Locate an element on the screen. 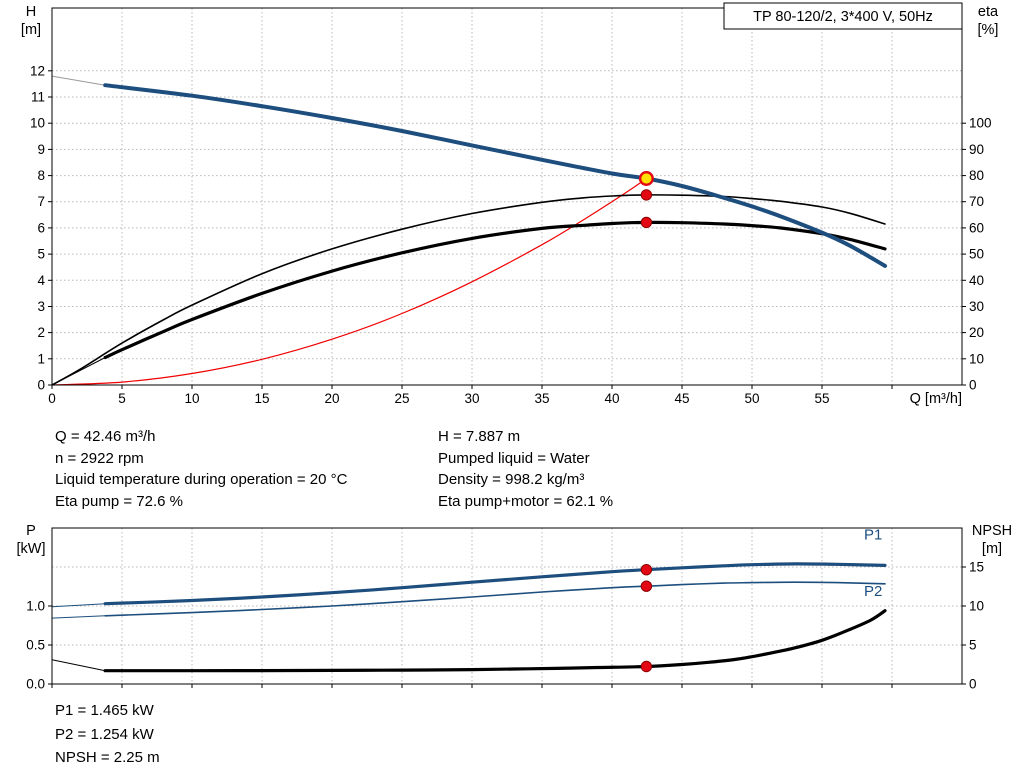 The width and height of the screenshot is (1024, 781). left-axis-title: [m] is located at coordinates (31, 30).